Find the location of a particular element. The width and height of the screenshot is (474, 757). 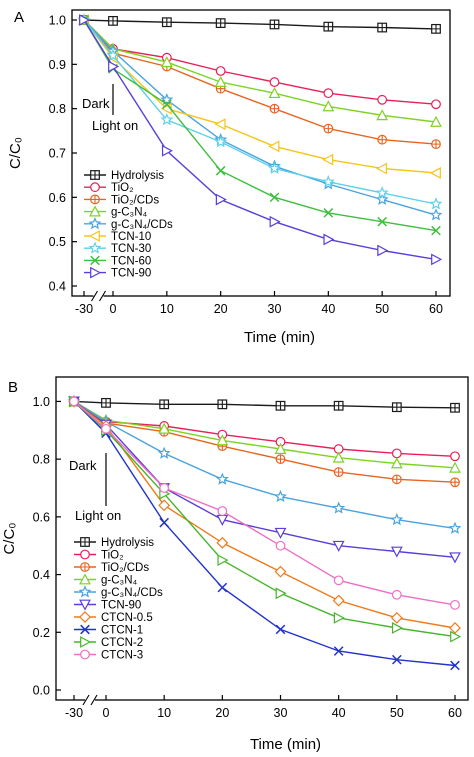

legend-entry-tcn-10: TCN-10 is located at coordinates (117, 236).